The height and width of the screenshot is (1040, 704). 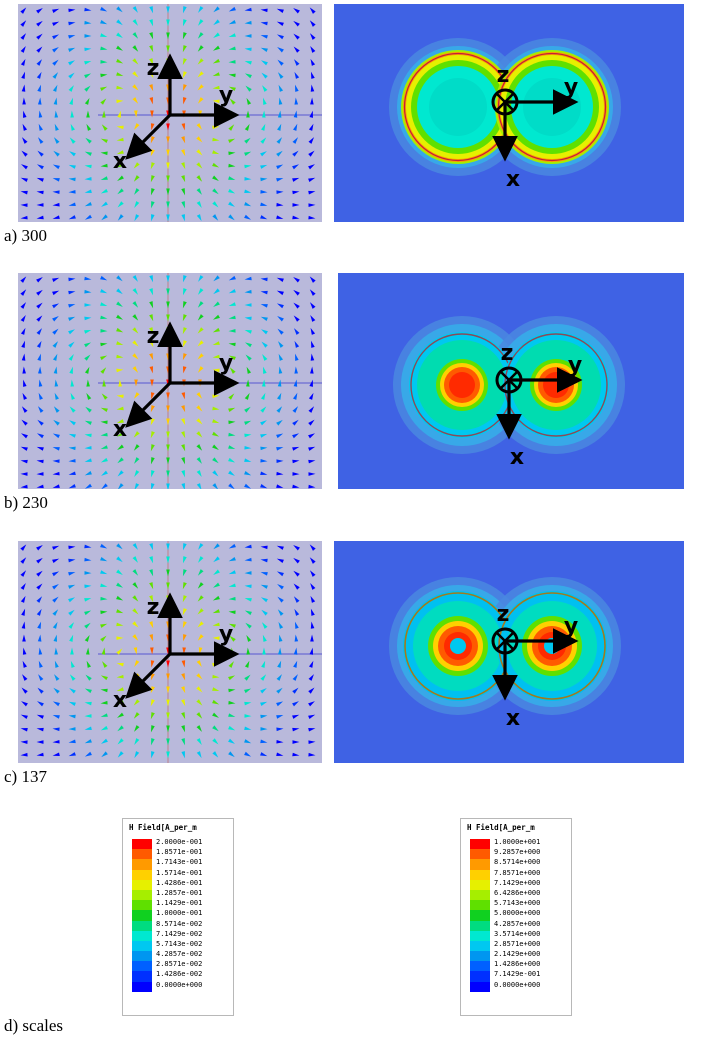 I want to click on vector-field-plot-c: z y x, so click(x=170, y=652).